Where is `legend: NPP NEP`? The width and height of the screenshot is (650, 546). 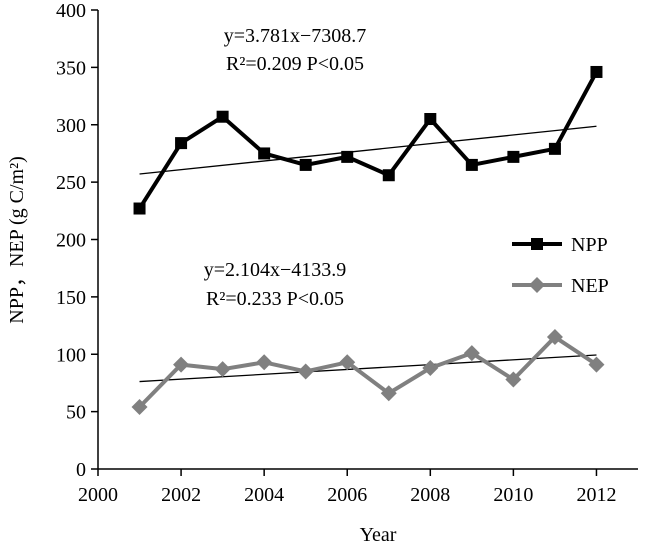 legend: NPP NEP is located at coordinates (560, 265).